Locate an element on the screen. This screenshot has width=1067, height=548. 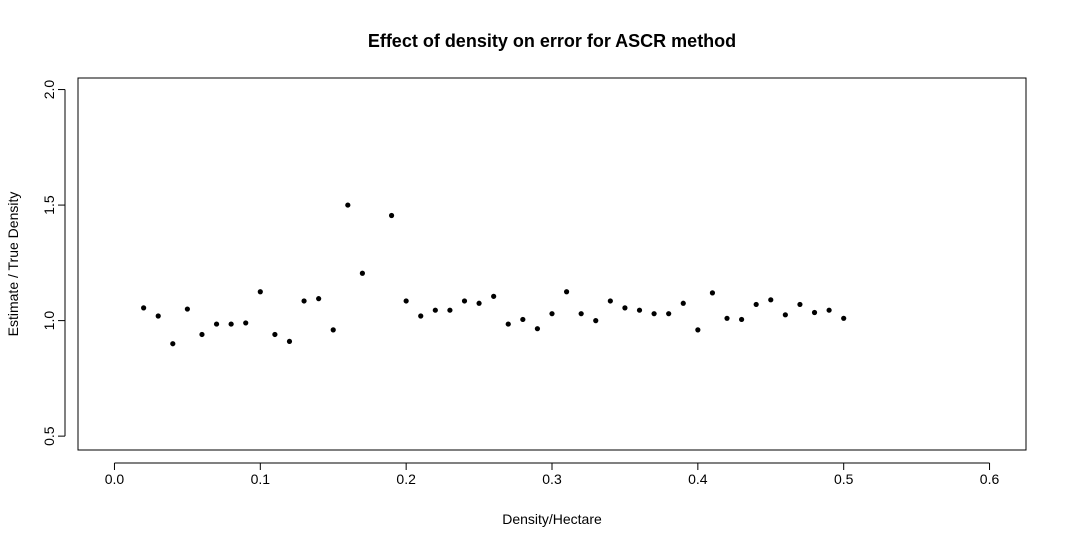
x-tick-label: 0.5 is located at coordinates (844, 479).